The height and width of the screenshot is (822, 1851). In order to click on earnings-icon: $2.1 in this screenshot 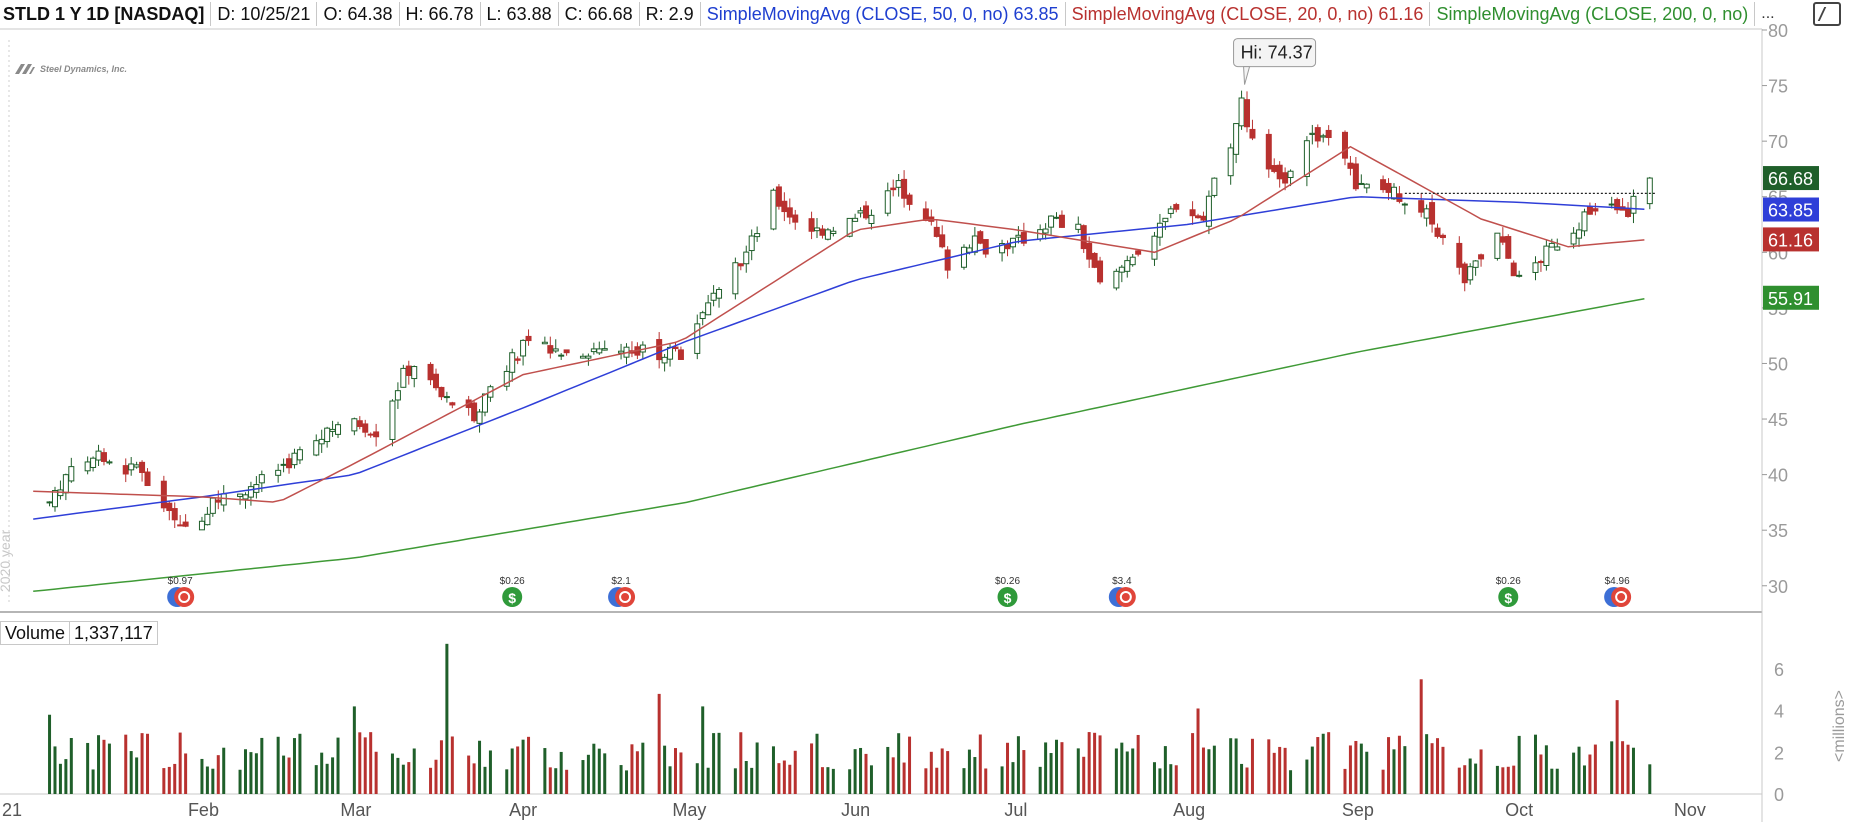, I will do `click(622, 591)`.